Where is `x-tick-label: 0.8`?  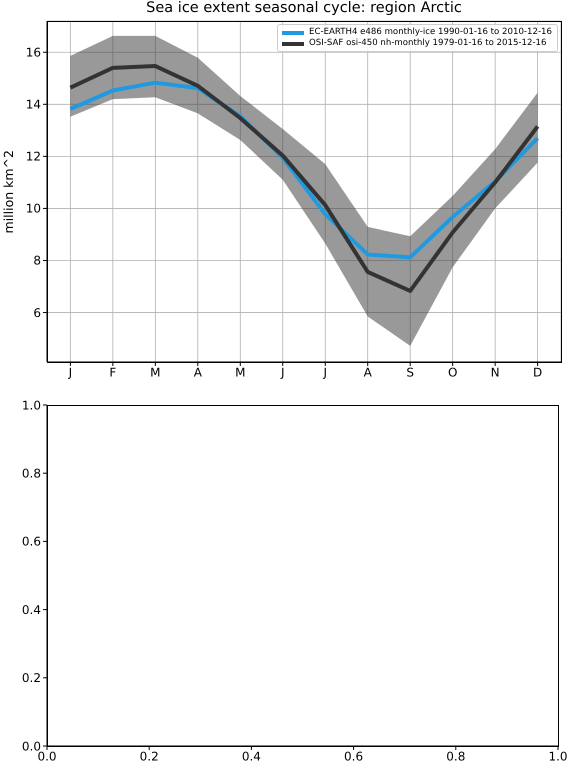 x-tick-label: 0.8 is located at coordinates (456, 757).